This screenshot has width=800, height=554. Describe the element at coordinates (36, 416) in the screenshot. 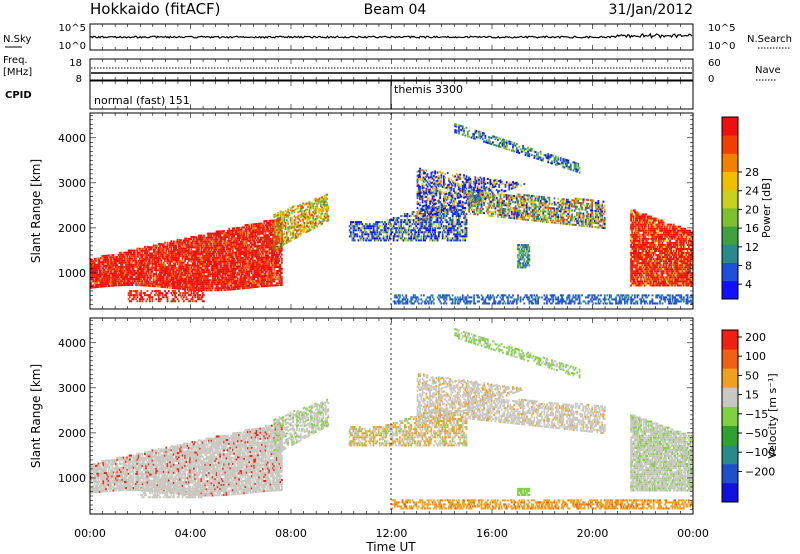

I see `velocity-y-axis-label: Slant Range [km]` at that location.